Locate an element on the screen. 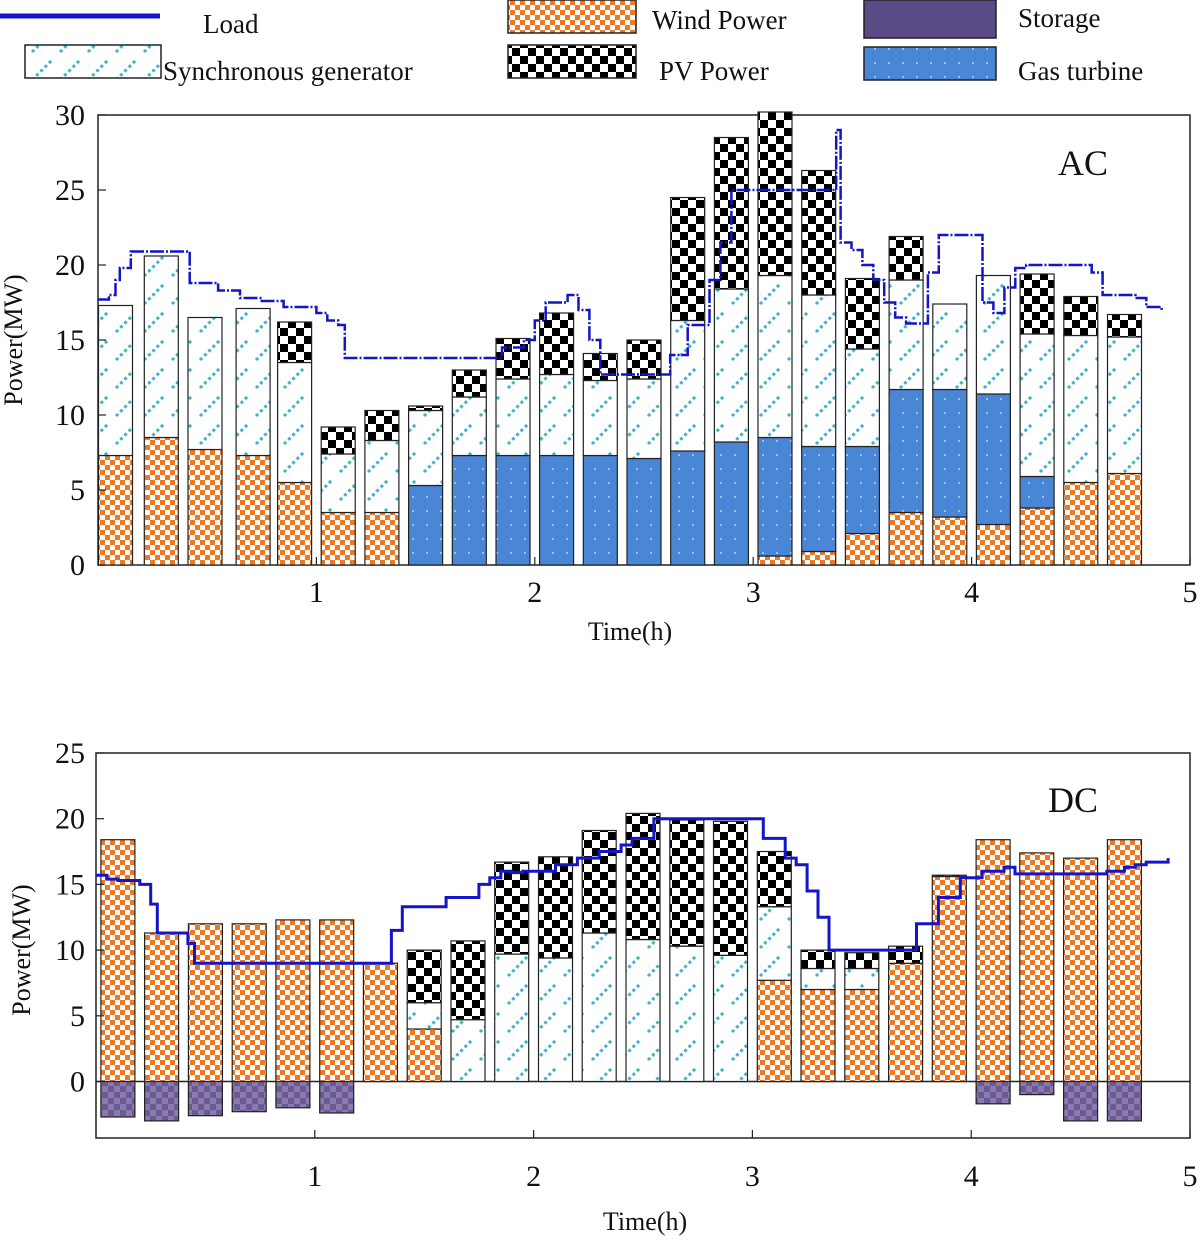 This screenshot has height=1242, width=1200. dc-x-tick-label: 1 is located at coordinates (314, 1176).